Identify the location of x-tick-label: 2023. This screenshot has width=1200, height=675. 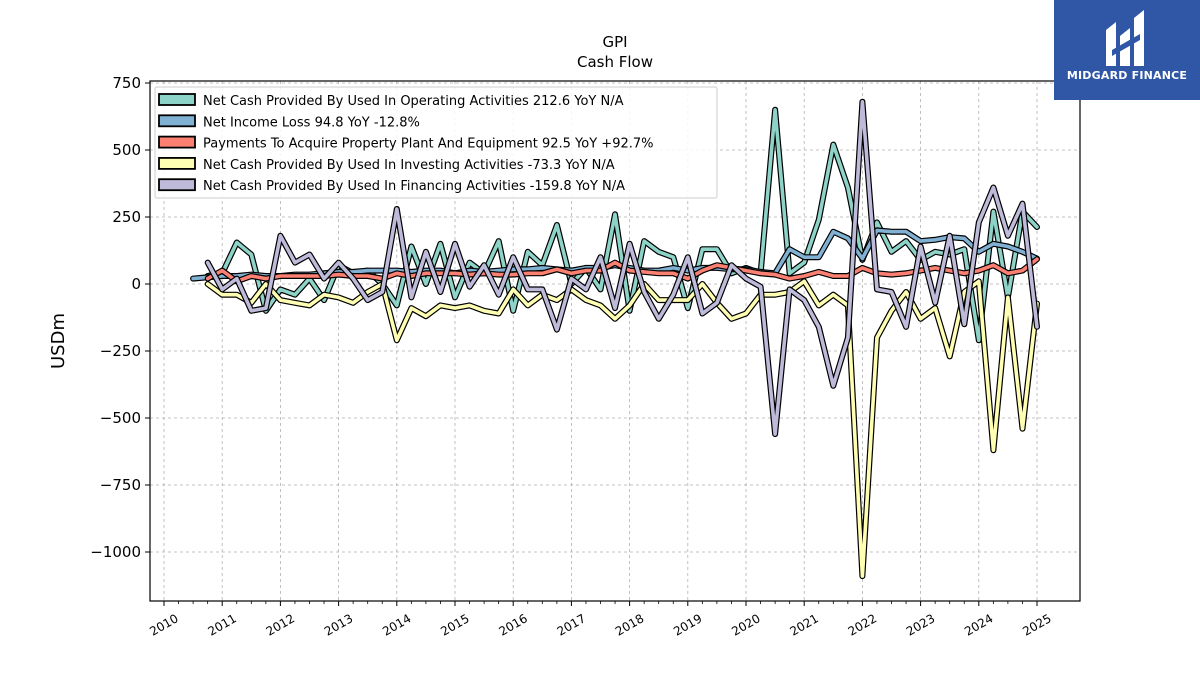
(920, 624).